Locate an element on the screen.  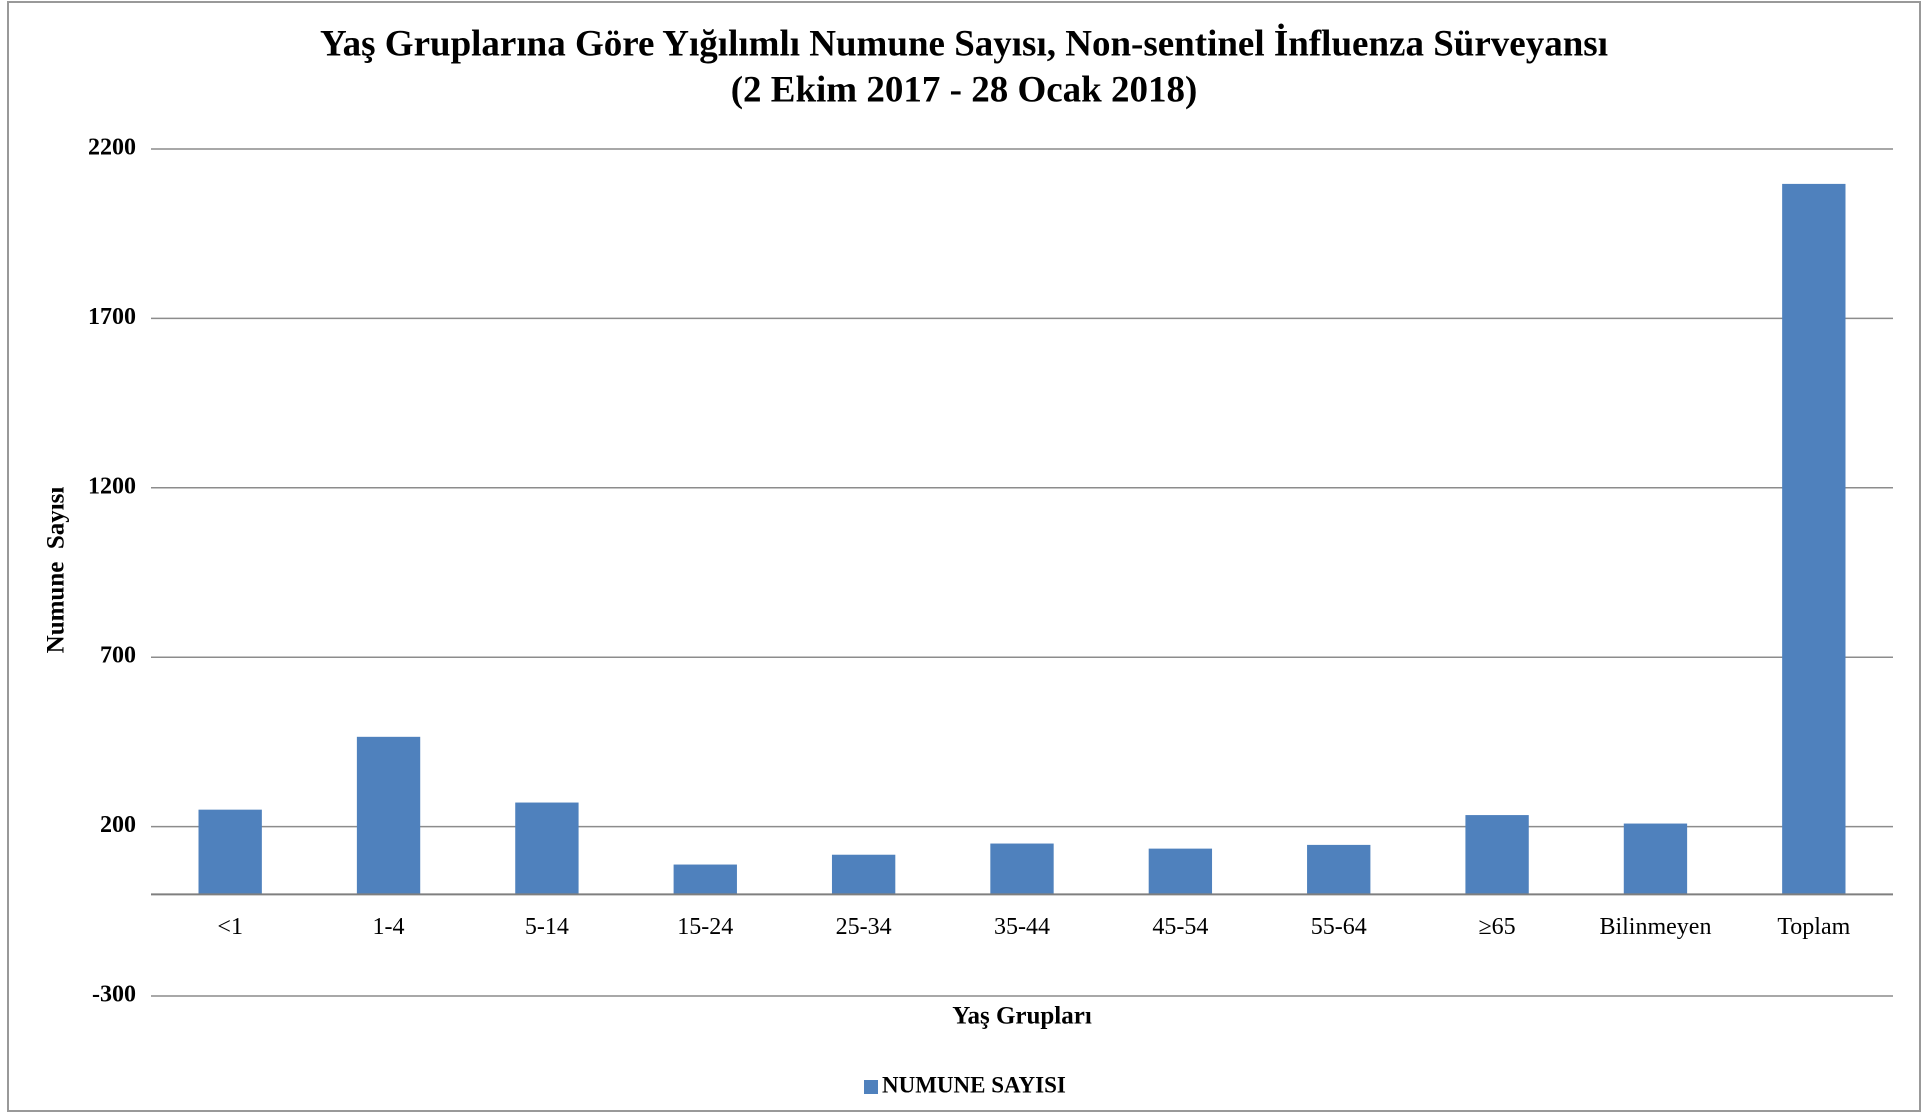
y-tick-label: -300 is located at coordinates (114, 995).